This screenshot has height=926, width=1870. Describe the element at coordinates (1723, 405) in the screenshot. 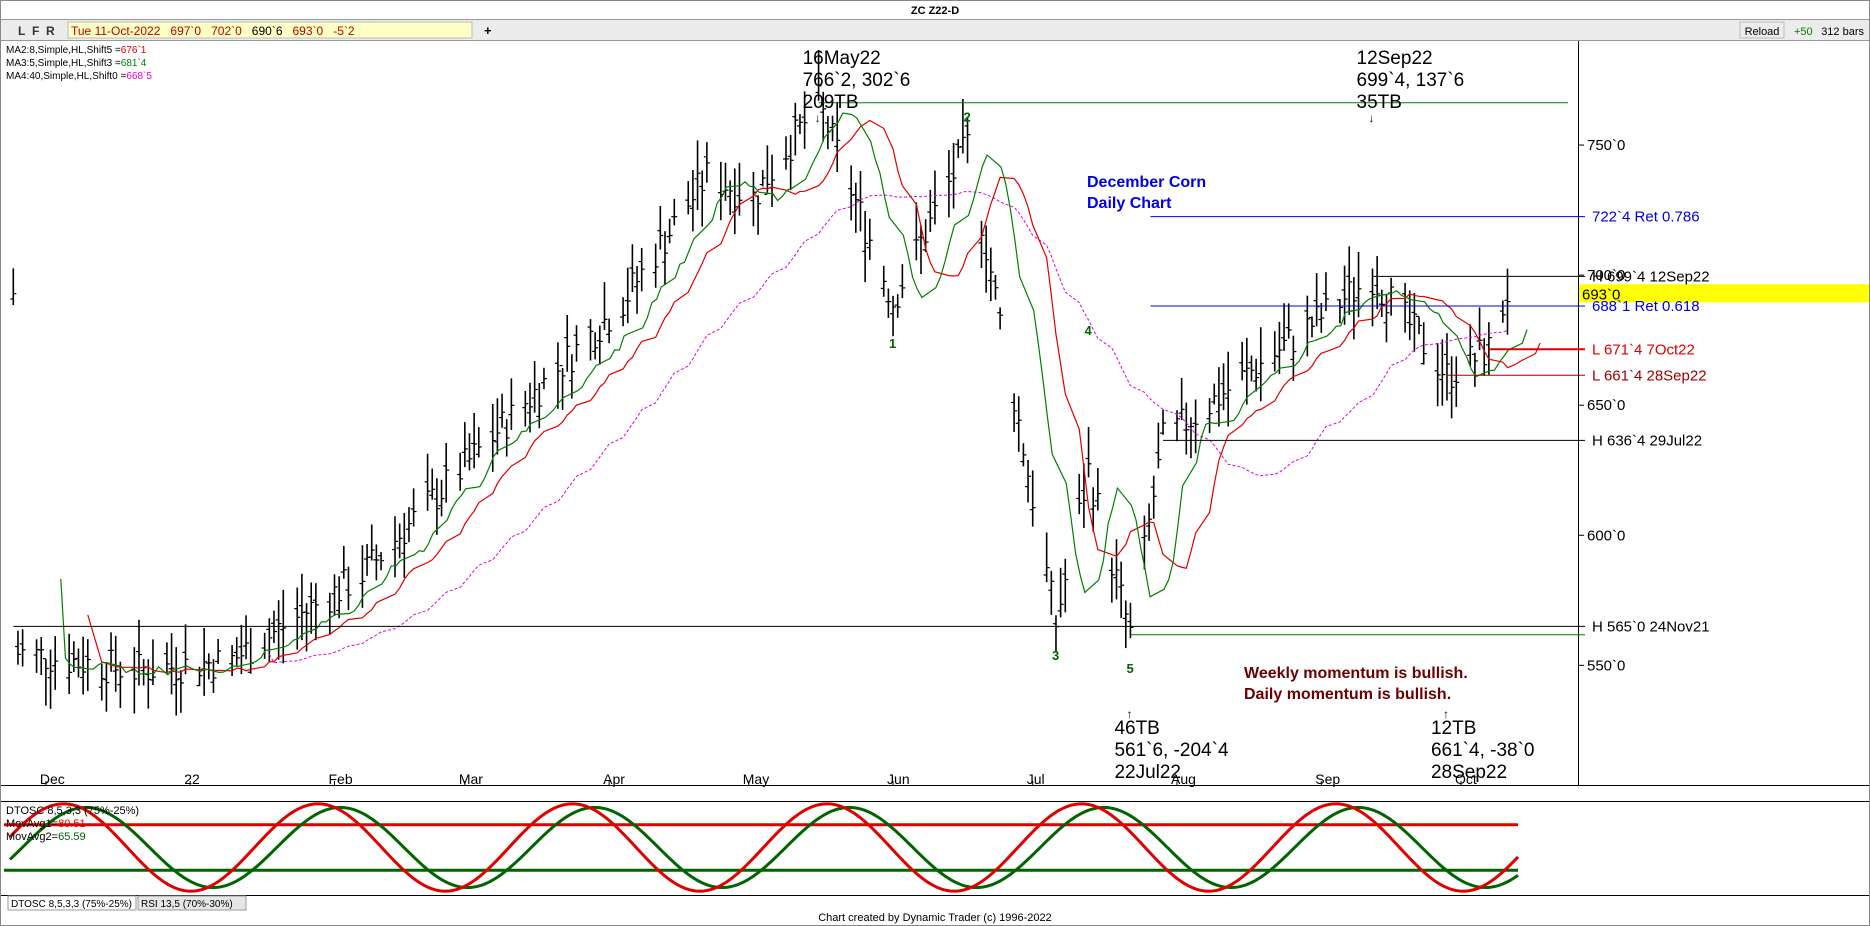

I see `price-axis: 750`0 700`0 650`0 600`0 550`0 693`0` at that location.